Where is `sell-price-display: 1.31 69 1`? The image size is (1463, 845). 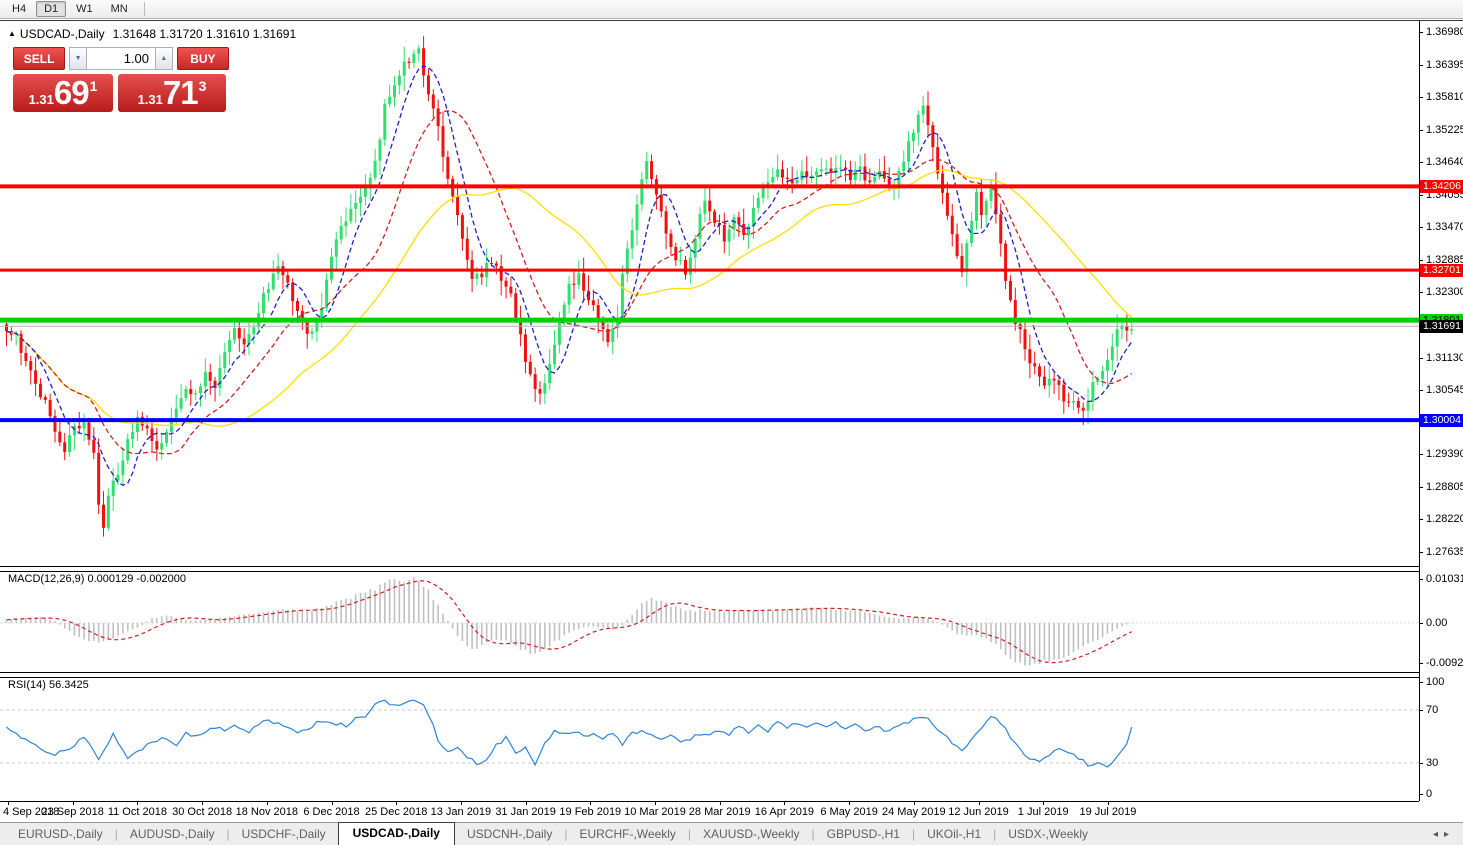 sell-price-display: 1.31 69 1 is located at coordinates (63, 93).